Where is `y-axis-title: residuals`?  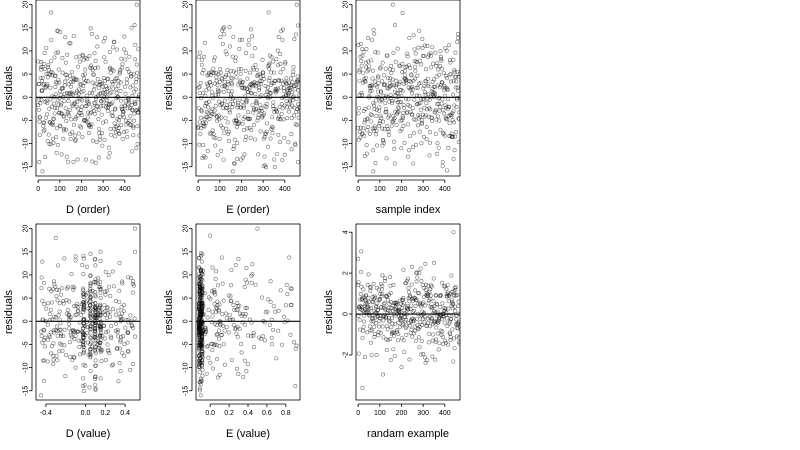
y-axis-title: residuals is located at coordinates (329, 87).